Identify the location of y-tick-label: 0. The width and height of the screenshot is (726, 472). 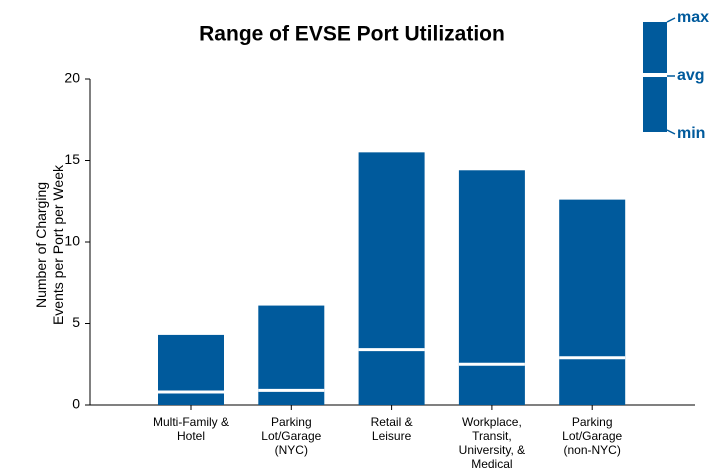
(76, 404).